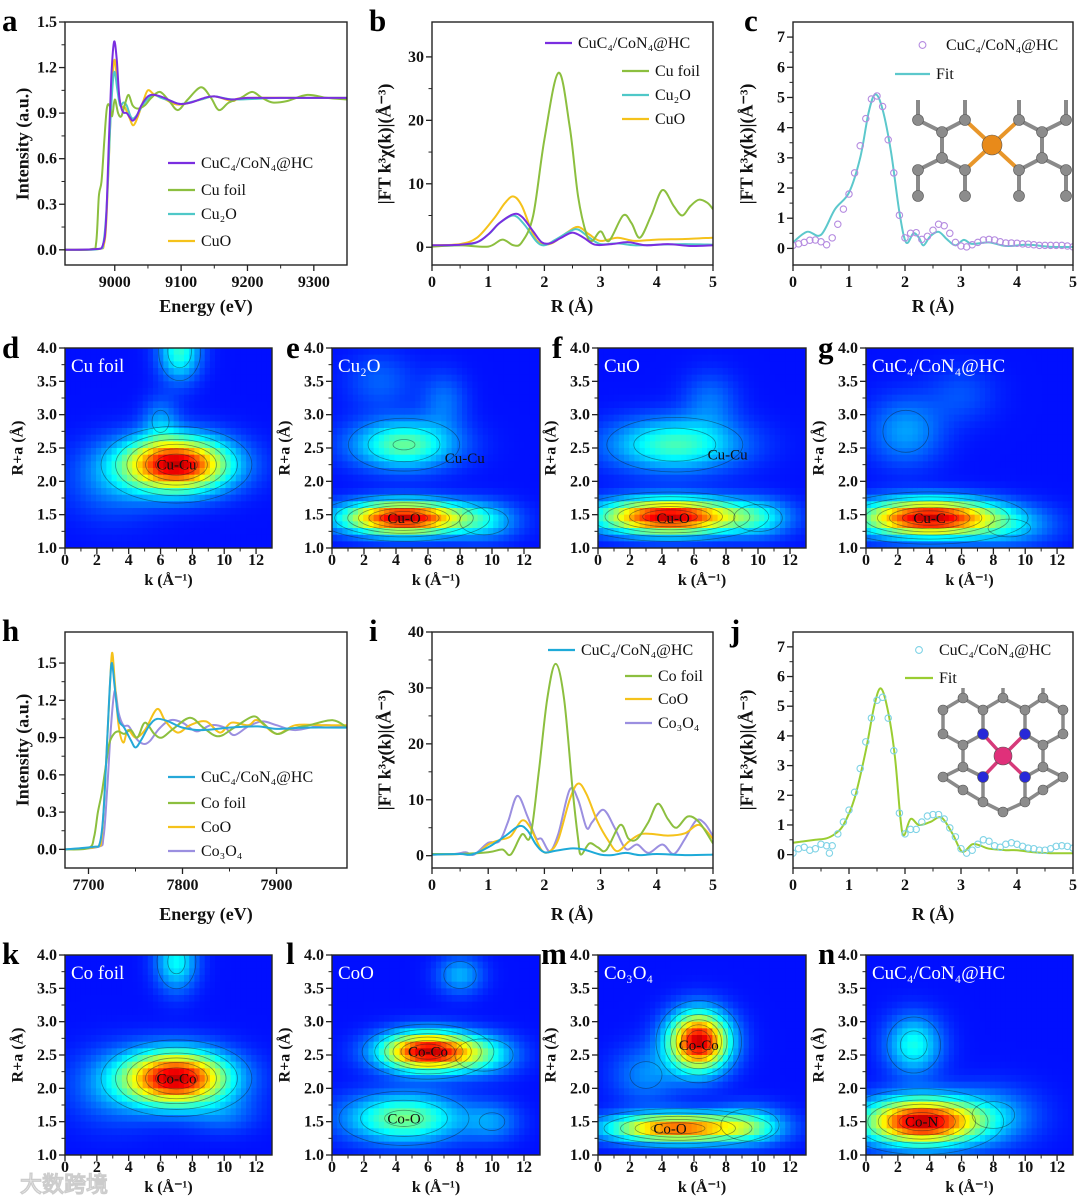 The image size is (1080, 1201). I want to click on y-tick-label: 1.0, so click(314, 548).